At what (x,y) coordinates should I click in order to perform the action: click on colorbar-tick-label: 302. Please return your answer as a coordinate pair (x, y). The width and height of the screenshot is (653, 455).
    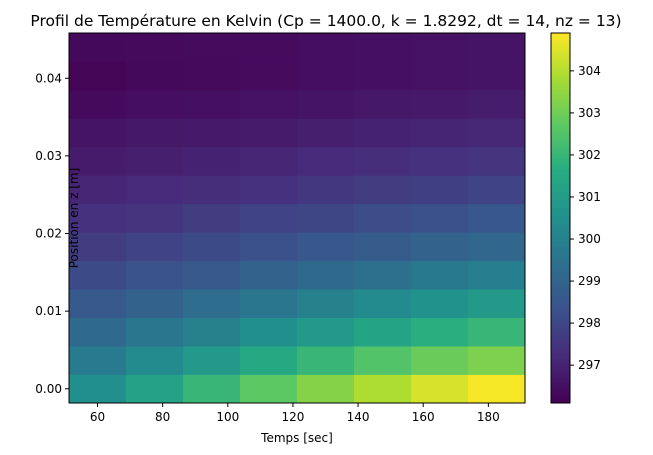
    Looking at the image, I should click on (589, 155).